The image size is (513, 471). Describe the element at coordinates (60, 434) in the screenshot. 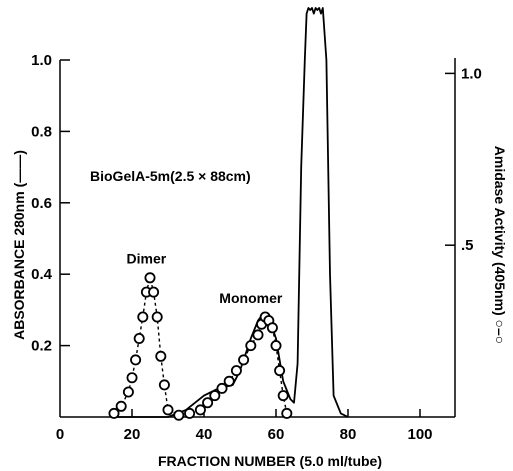

I see `x-tick-label: 0` at that location.